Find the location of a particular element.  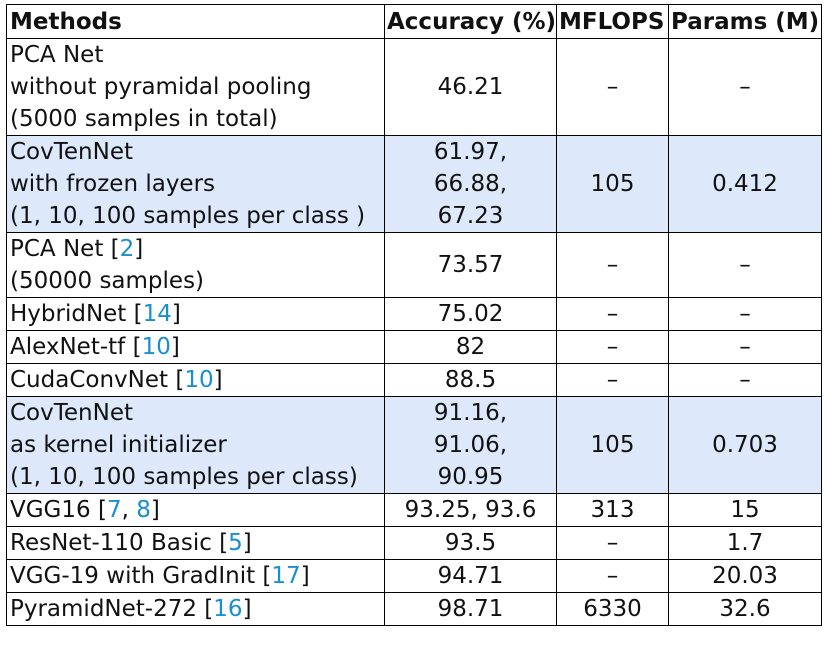

method-line: (1, 10, 100 samples per class ) is located at coordinates (188, 216).